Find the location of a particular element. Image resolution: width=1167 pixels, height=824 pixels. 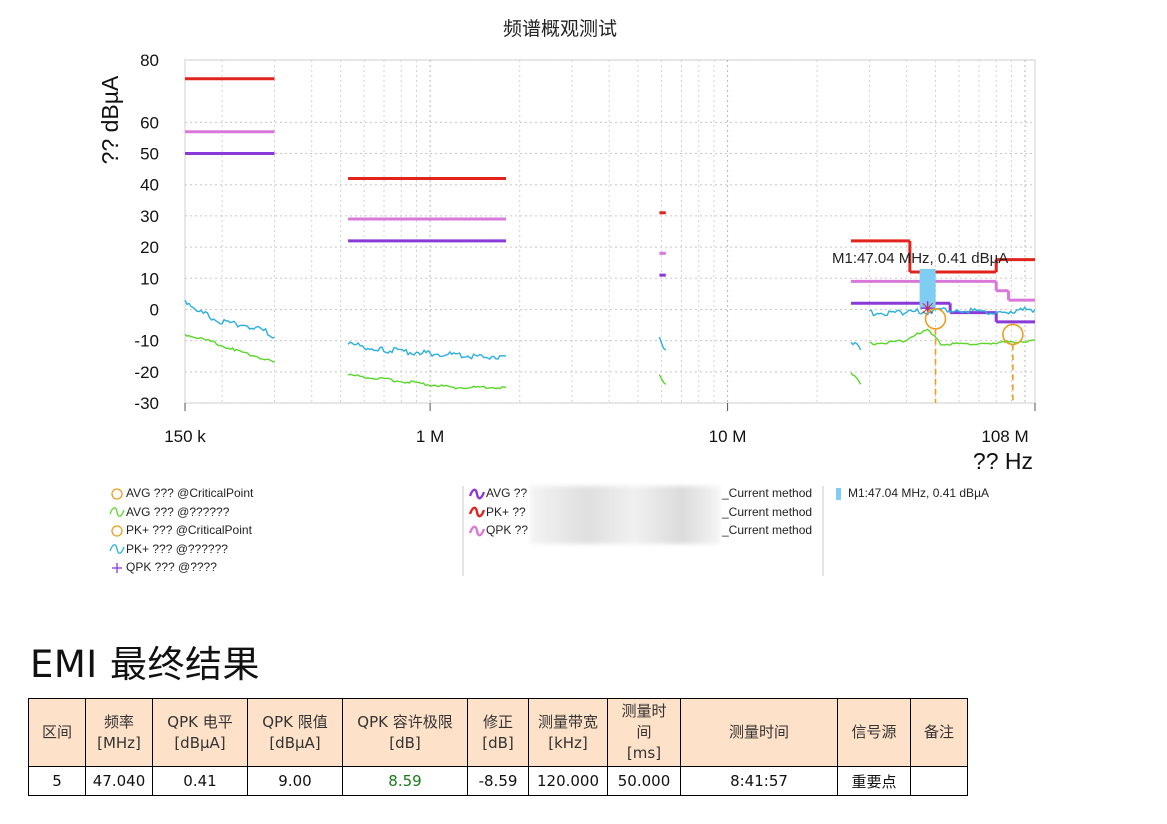

y-tick-label: 50 is located at coordinates (149, 154).